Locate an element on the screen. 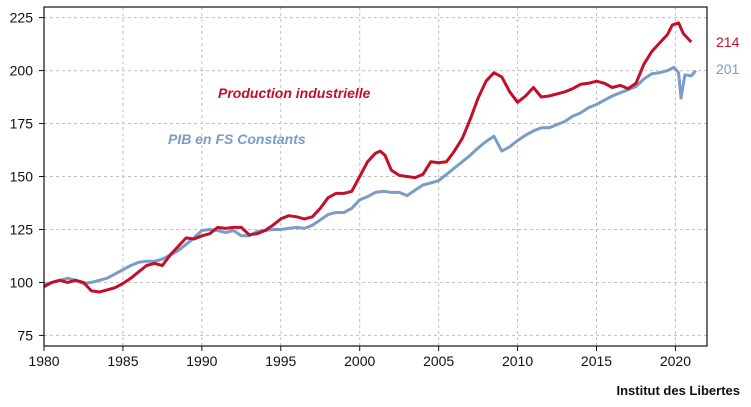 The height and width of the screenshot is (407, 751). y-tick-label: 125 is located at coordinates (22, 229).